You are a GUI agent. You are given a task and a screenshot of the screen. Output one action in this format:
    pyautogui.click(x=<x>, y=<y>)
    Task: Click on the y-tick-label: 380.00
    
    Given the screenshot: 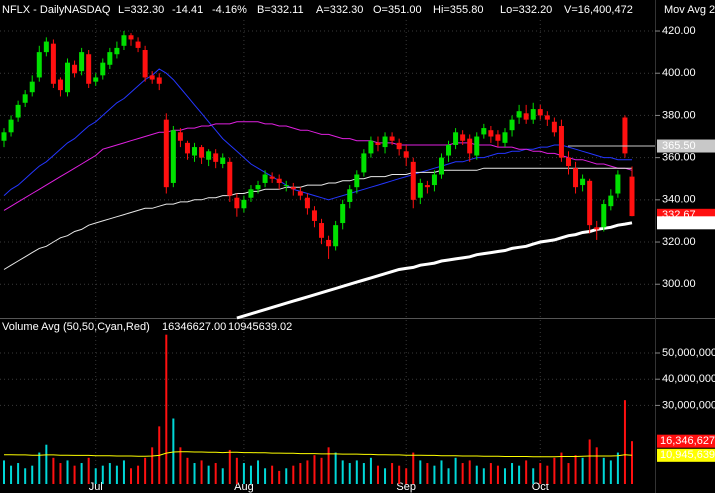 What is the action you would take?
    pyautogui.click(x=679, y=115)
    